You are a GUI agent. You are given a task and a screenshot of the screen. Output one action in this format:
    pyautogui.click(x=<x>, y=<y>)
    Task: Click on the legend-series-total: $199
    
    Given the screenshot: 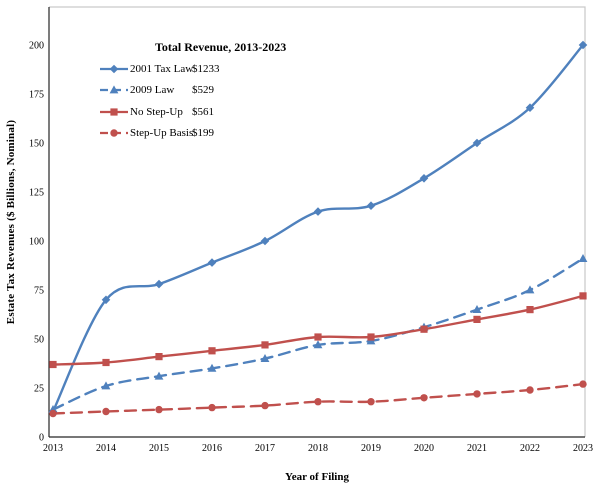 What is the action you would take?
    pyautogui.click(x=203, y=133)
    